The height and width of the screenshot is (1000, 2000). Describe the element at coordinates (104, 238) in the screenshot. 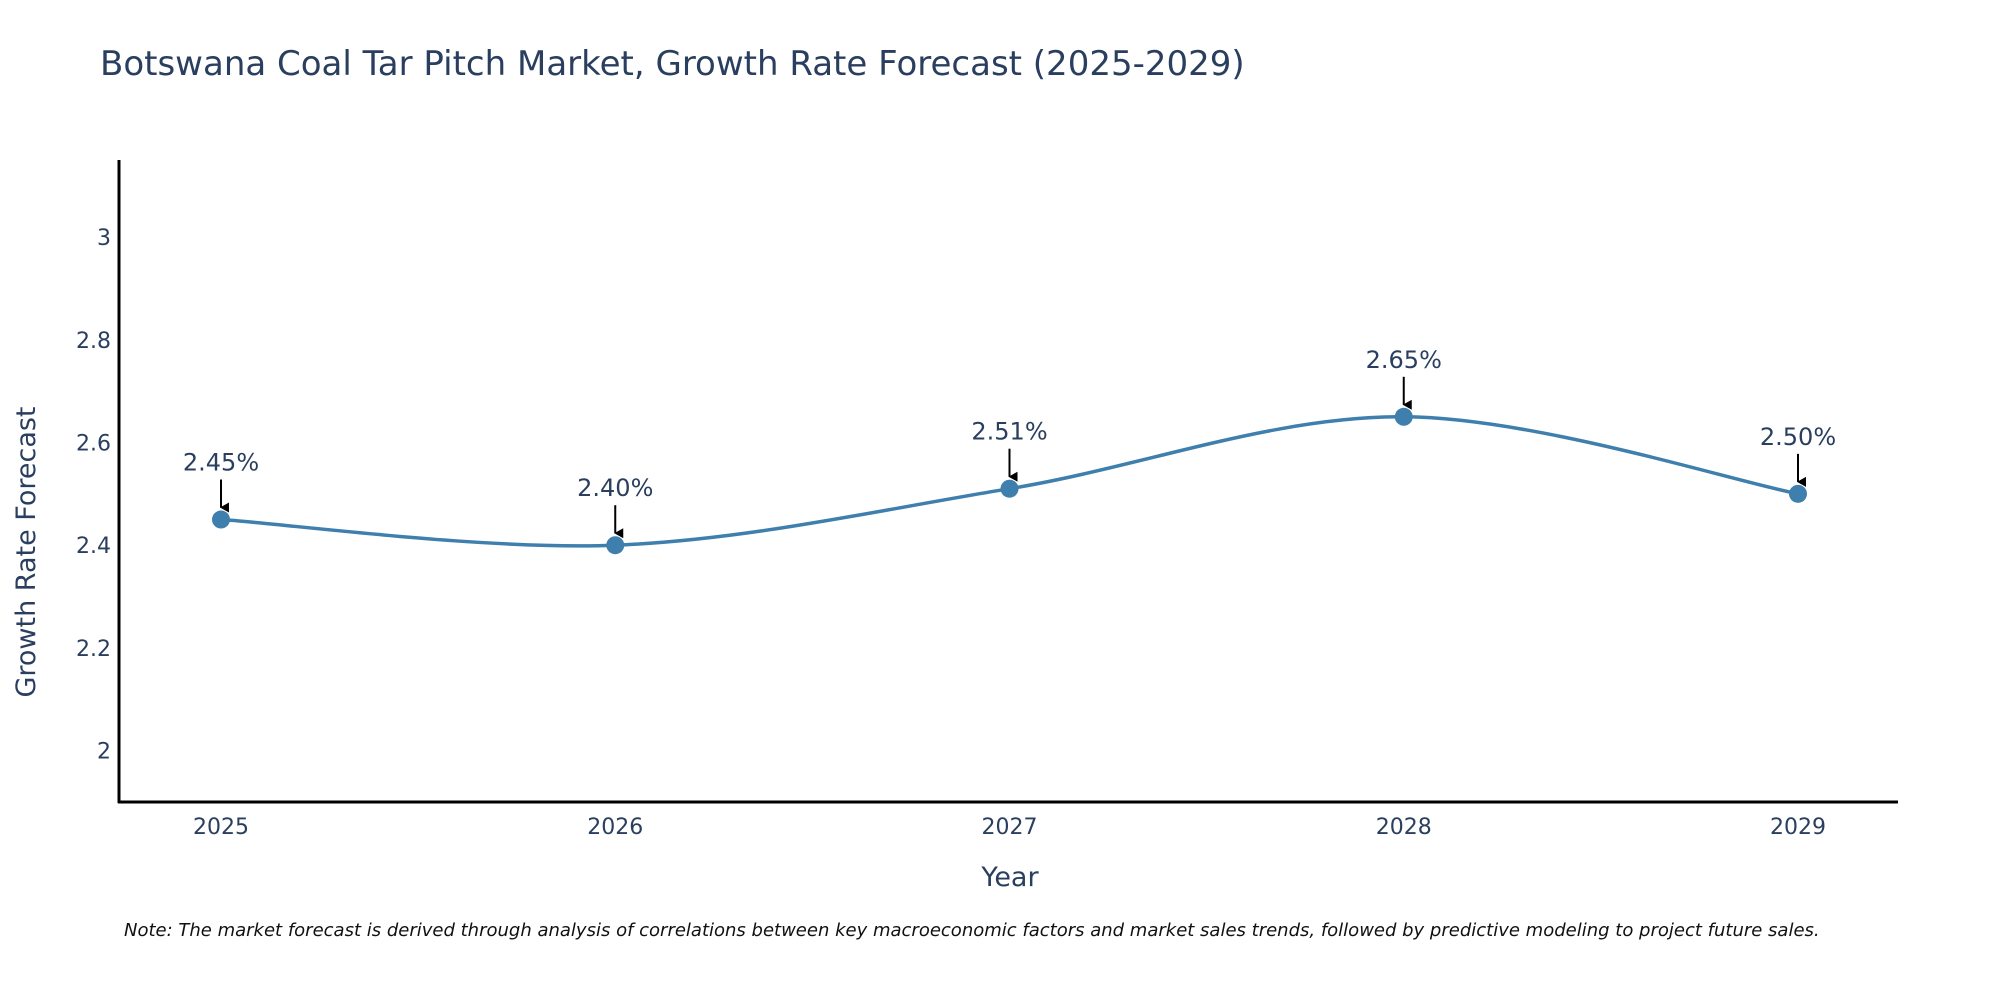

I see `y-tick-label: 3` at that location.